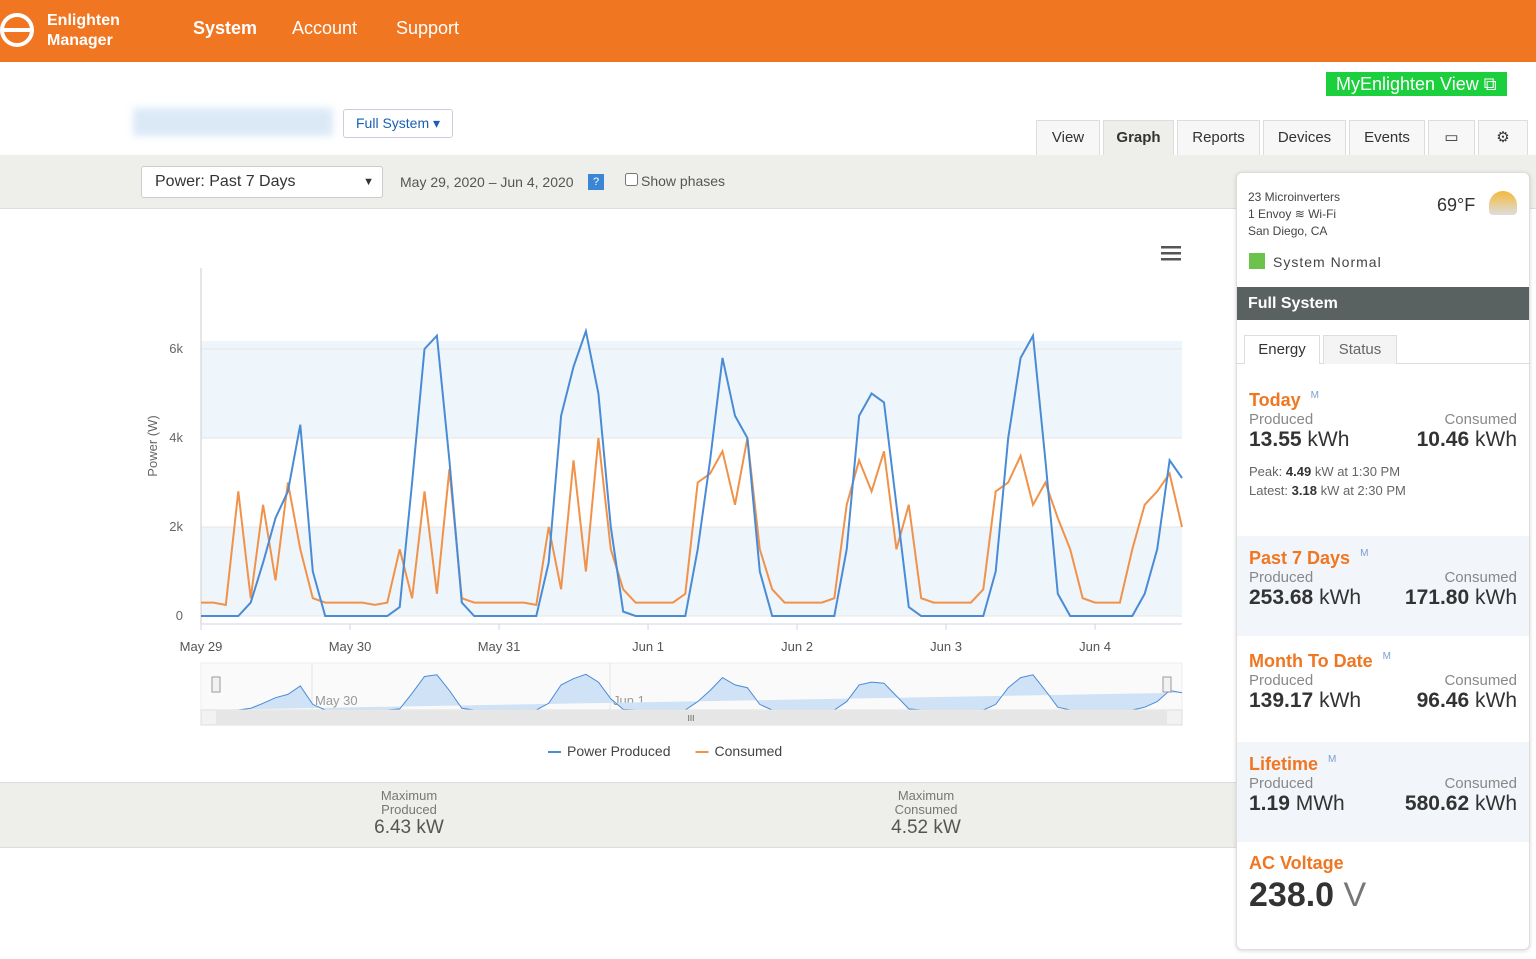  Describe the element at coordinates (1294, 197) in the screenshot. I see `info-text: 23 Microinverters` at that location.